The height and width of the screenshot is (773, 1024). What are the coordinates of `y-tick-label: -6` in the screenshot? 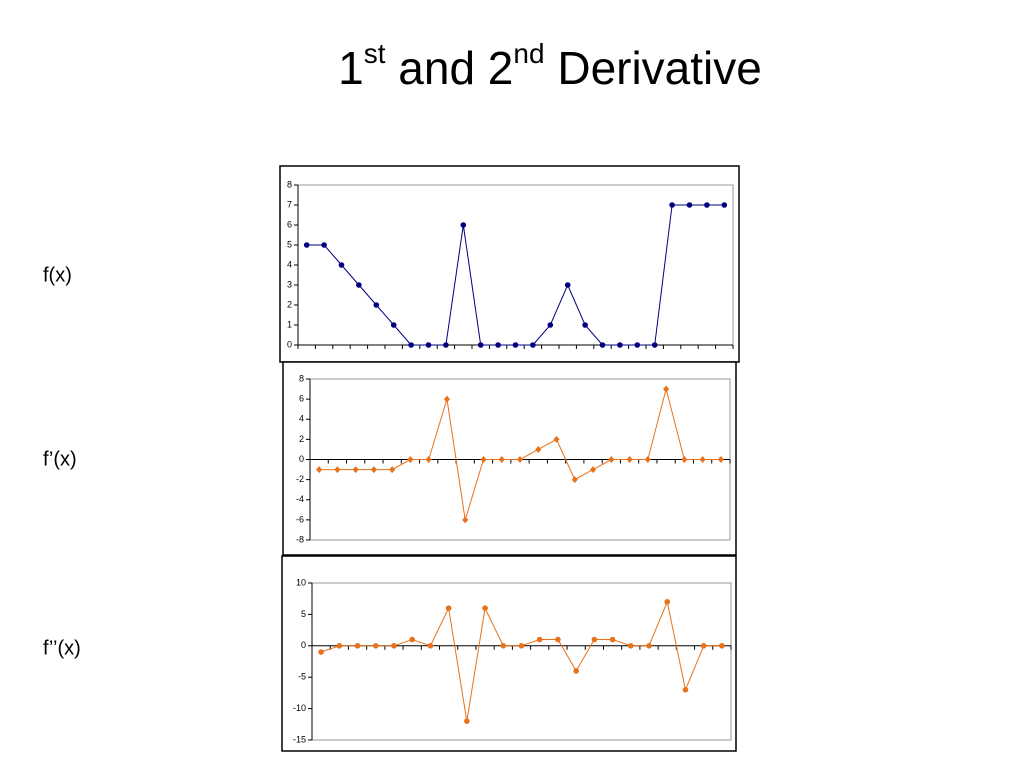 It's located at (300, 519).